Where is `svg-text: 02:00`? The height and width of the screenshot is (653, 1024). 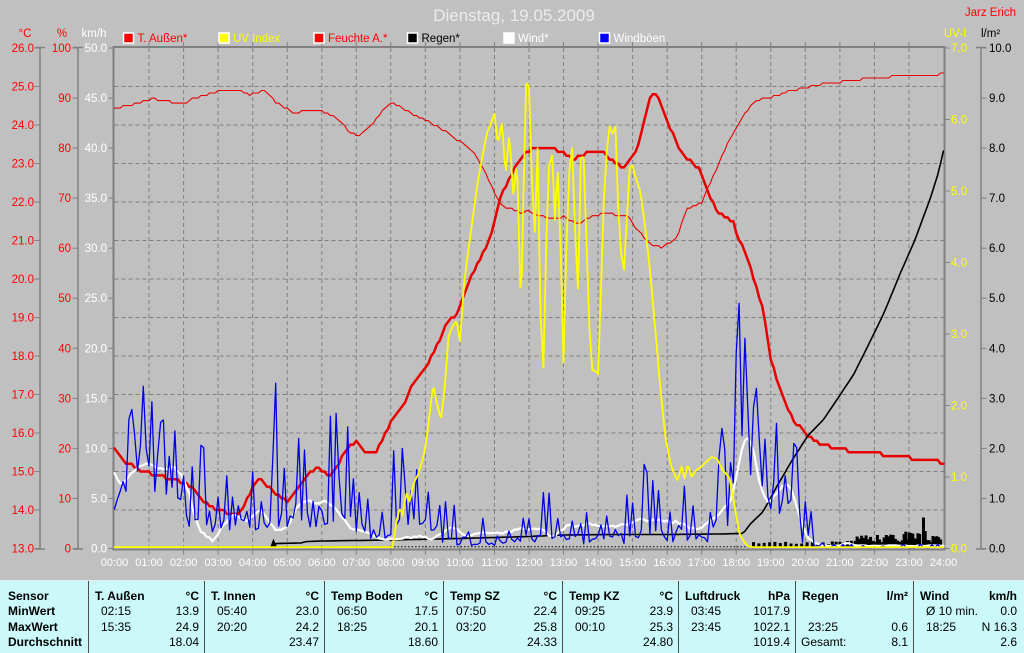
svg-text: 02:00 is located at coordinates (184, 563).